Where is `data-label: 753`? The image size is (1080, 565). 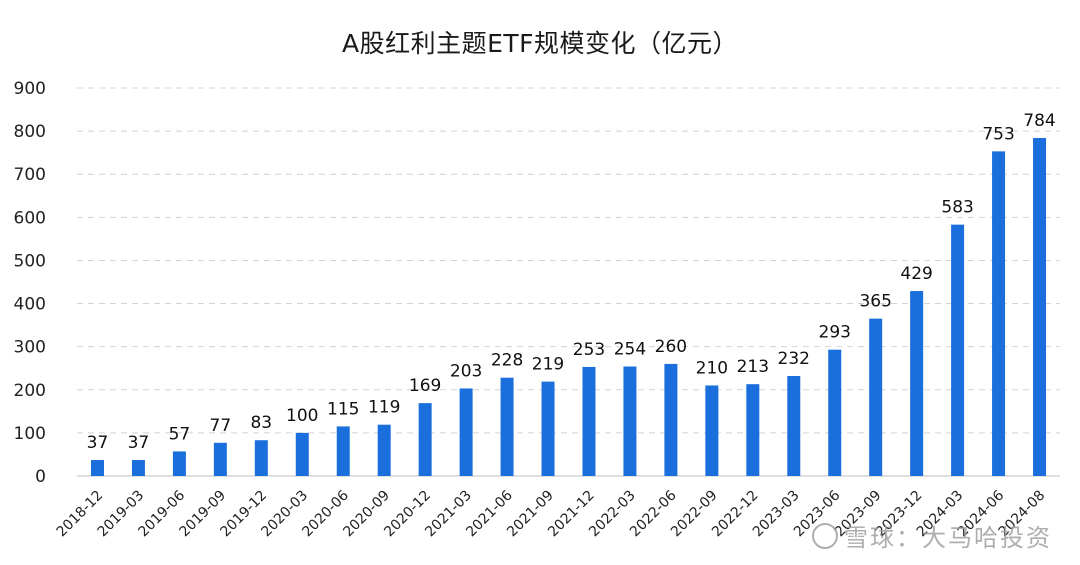
data-label: 753 is located at coordinates (998, 134).